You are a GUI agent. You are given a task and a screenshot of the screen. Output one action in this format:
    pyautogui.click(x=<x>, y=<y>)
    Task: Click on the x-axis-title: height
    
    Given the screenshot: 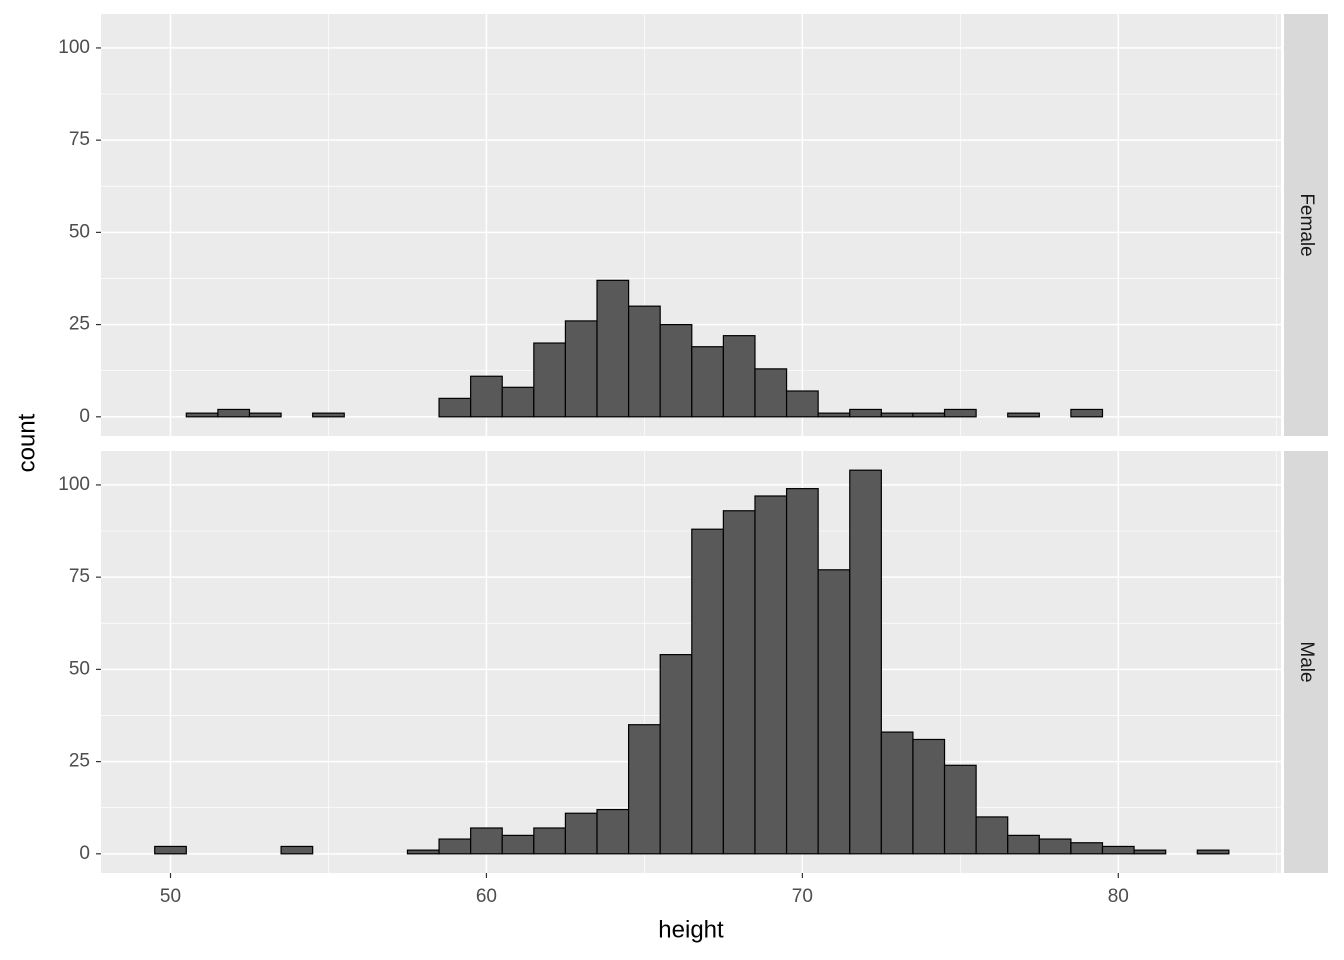 What is the action you would take?
    pyautogui.click(x=691, y=929)
    